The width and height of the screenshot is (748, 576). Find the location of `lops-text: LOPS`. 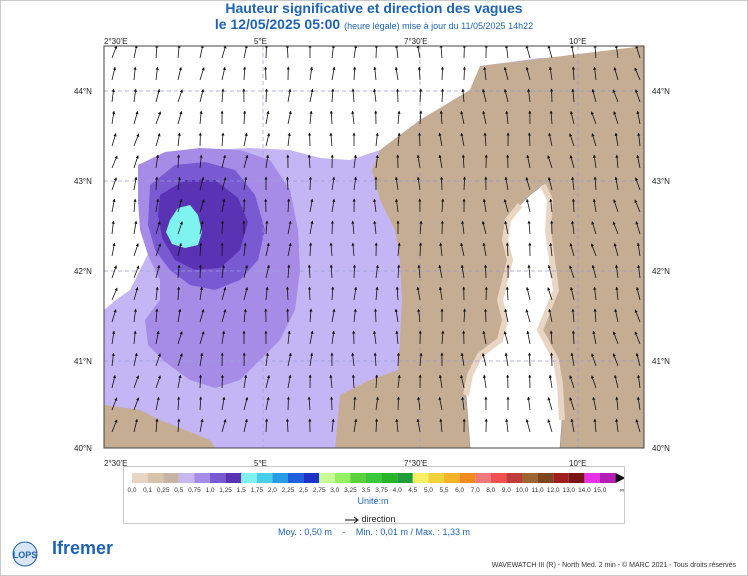

lops-text: LOPS is located at coordinates (25, 555).